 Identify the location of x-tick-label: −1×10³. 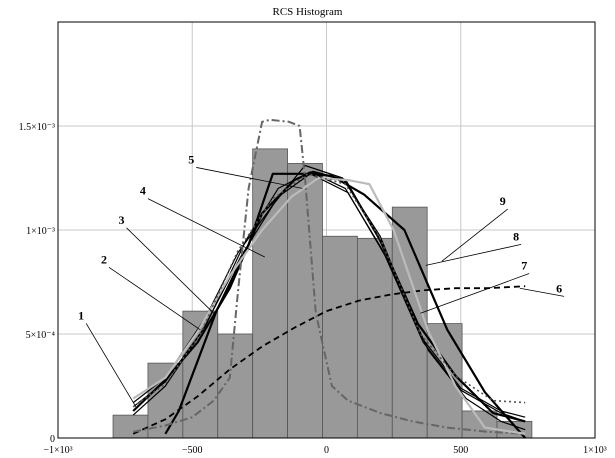
(57, 450).